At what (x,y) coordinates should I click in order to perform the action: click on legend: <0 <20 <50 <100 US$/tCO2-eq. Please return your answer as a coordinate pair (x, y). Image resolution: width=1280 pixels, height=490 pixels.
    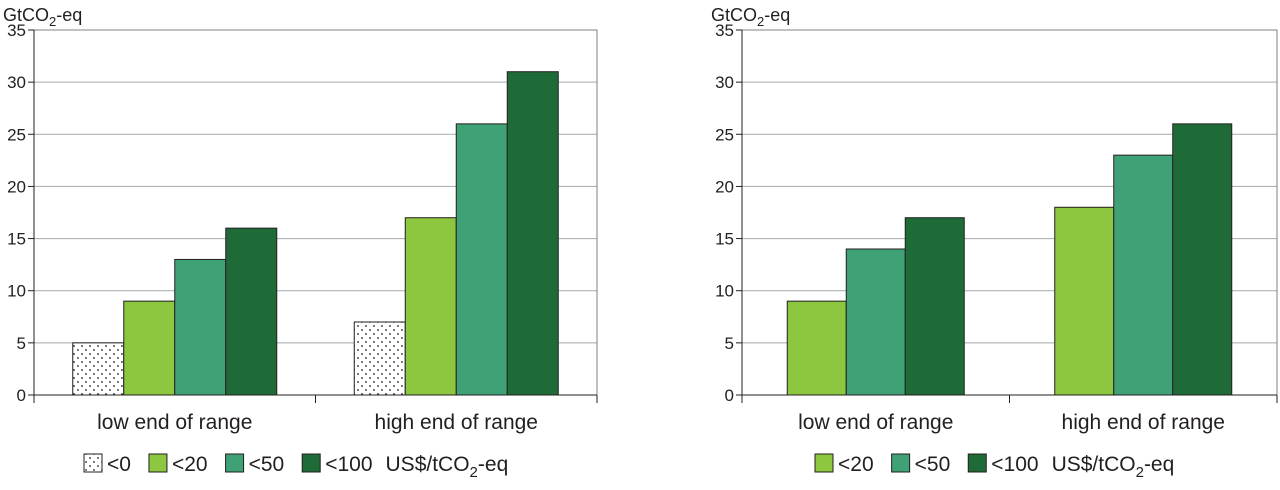
    Looking at the image, I should click on (296, 467).